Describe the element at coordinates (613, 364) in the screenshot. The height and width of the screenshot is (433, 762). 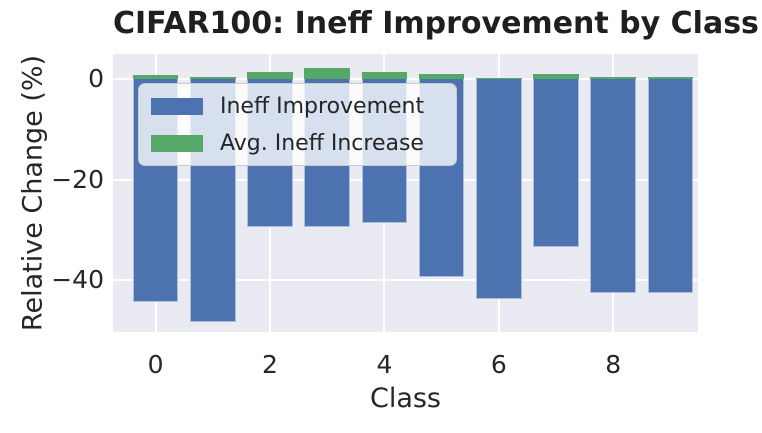
I see `x-tick-label-8: 8` at that location.